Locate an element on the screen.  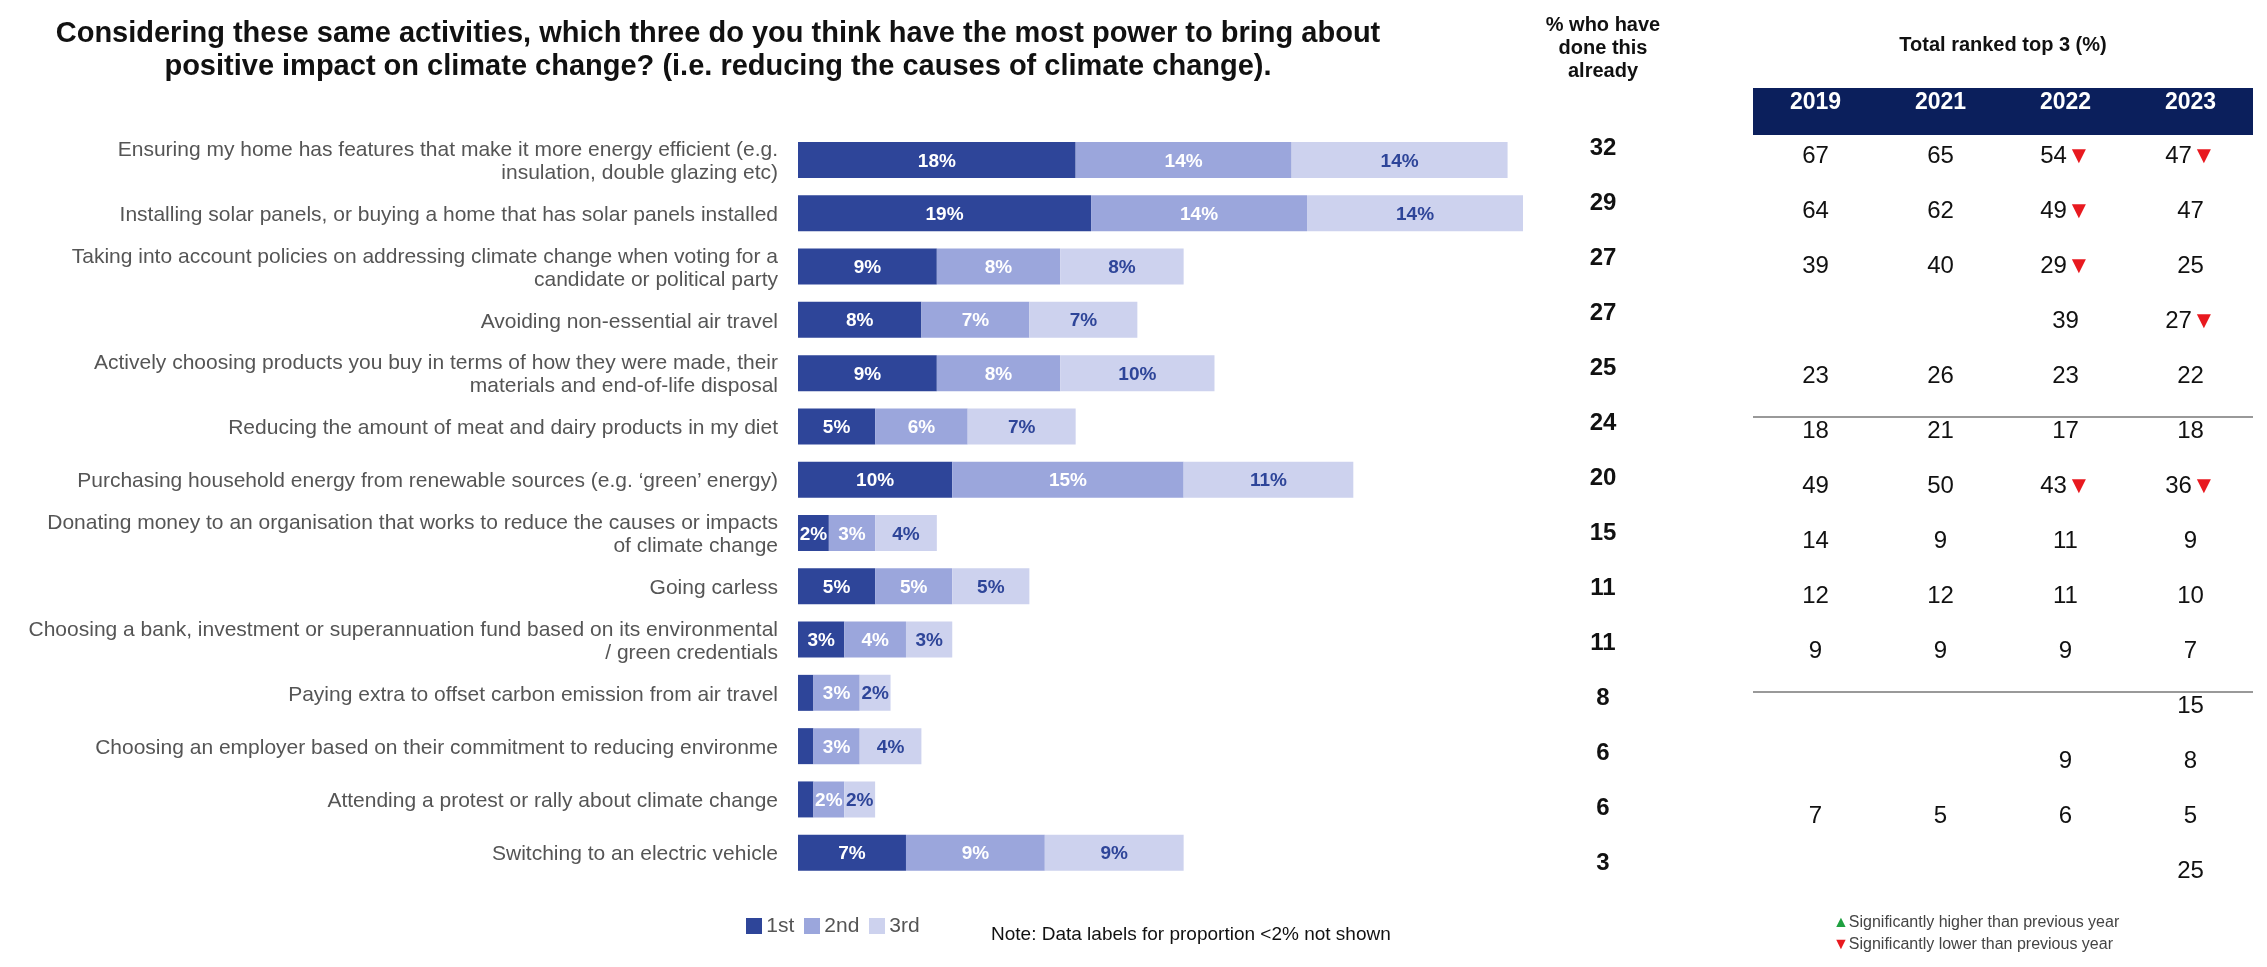
text: 2023 is located at coordinates (2190, 111).